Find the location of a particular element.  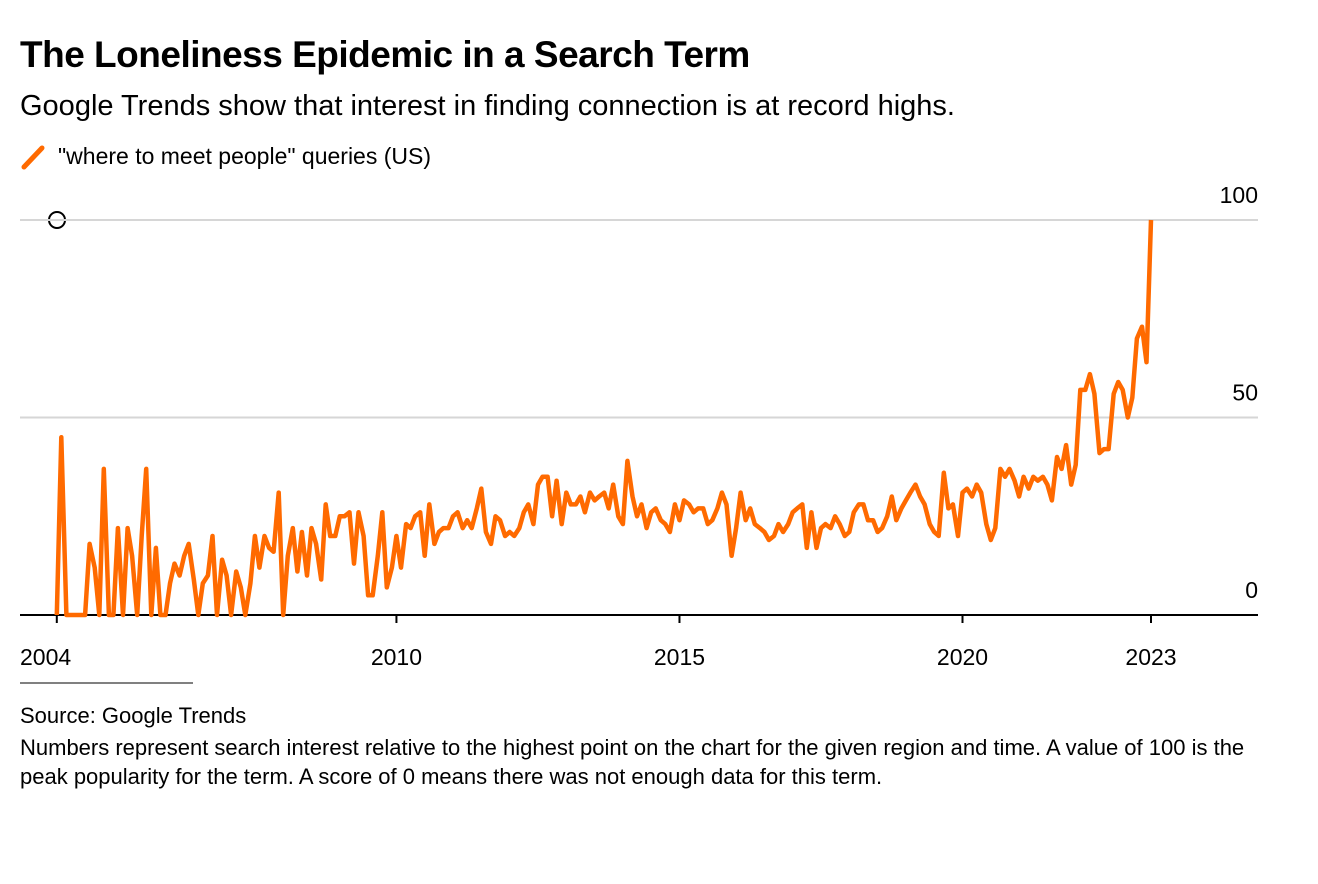

y-tick-label: 100 is located at coordinates (1239, 195).